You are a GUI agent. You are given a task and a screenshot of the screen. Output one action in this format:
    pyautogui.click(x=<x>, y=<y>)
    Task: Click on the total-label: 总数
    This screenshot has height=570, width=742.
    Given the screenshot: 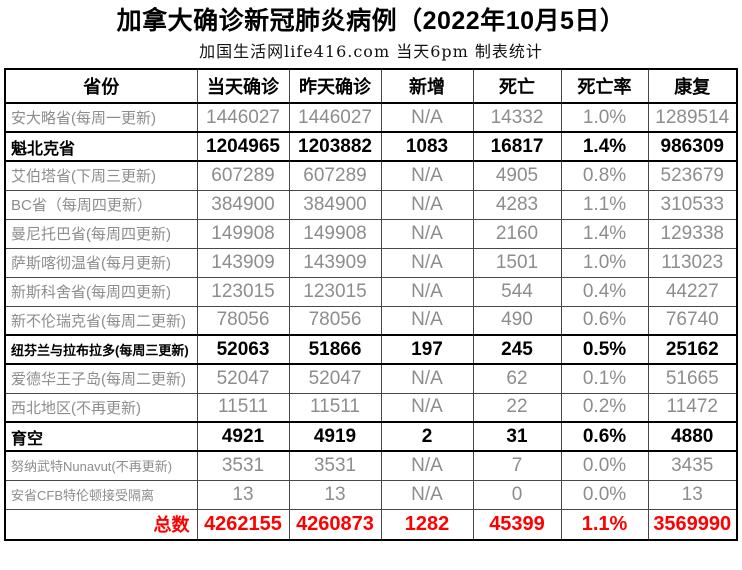 What is the action you would take?
    pyautogui.click(x=101, y=524)
    